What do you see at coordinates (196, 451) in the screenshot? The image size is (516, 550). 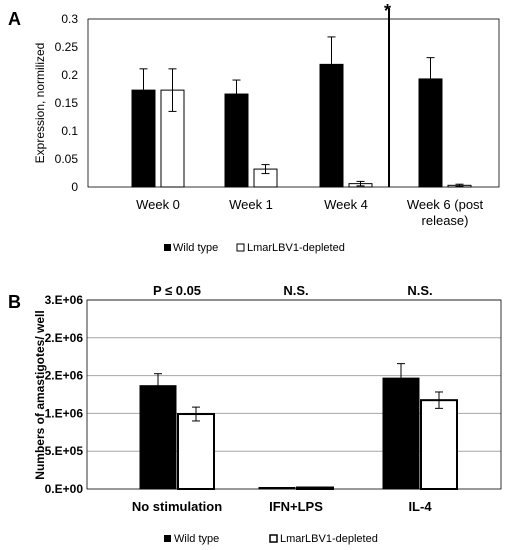 I see `panel-b-bar-lmarlbv1-depleted-no-stimulation` at bounding box center [196, 451].